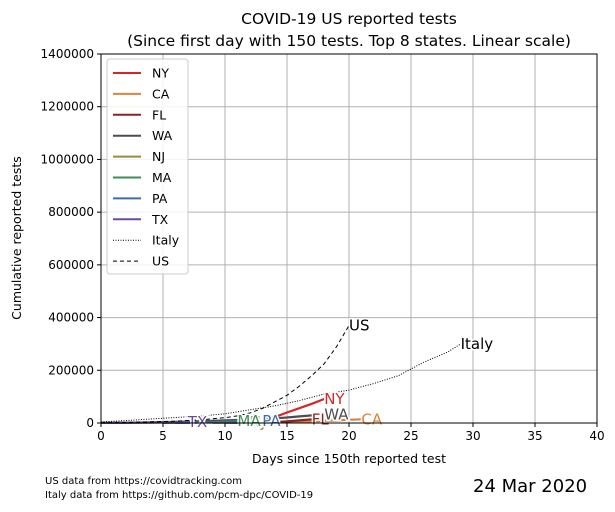  Describe the element at coordinates (271, 421) in the screenshot. I see `series-end-label-pa: PA` at that location.